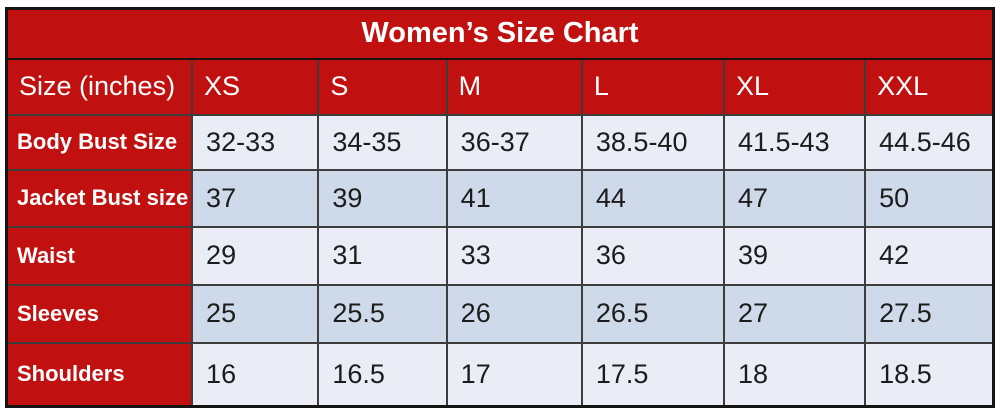 This screenshot has height=416, width=1000. I want to click on cell-body-bust-xs: 32-33, so click(255, 142).